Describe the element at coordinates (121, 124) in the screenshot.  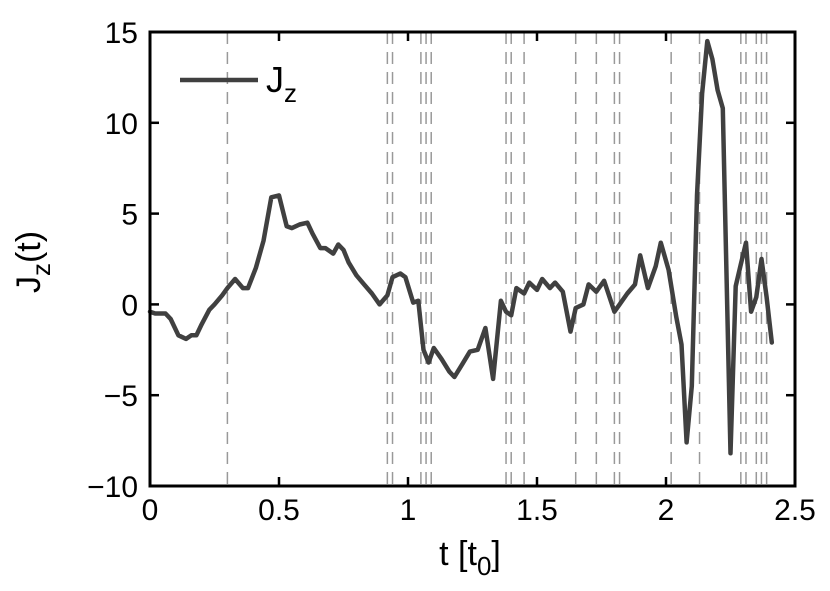
I see `y-tick-label: 10` at that location.